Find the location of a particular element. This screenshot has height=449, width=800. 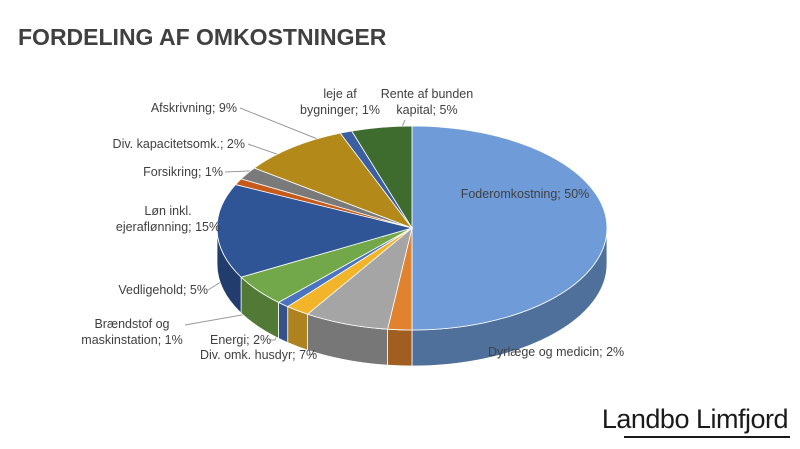

data-label: Div. omk. husdyr; 7% is located at coordinates (259, 355).